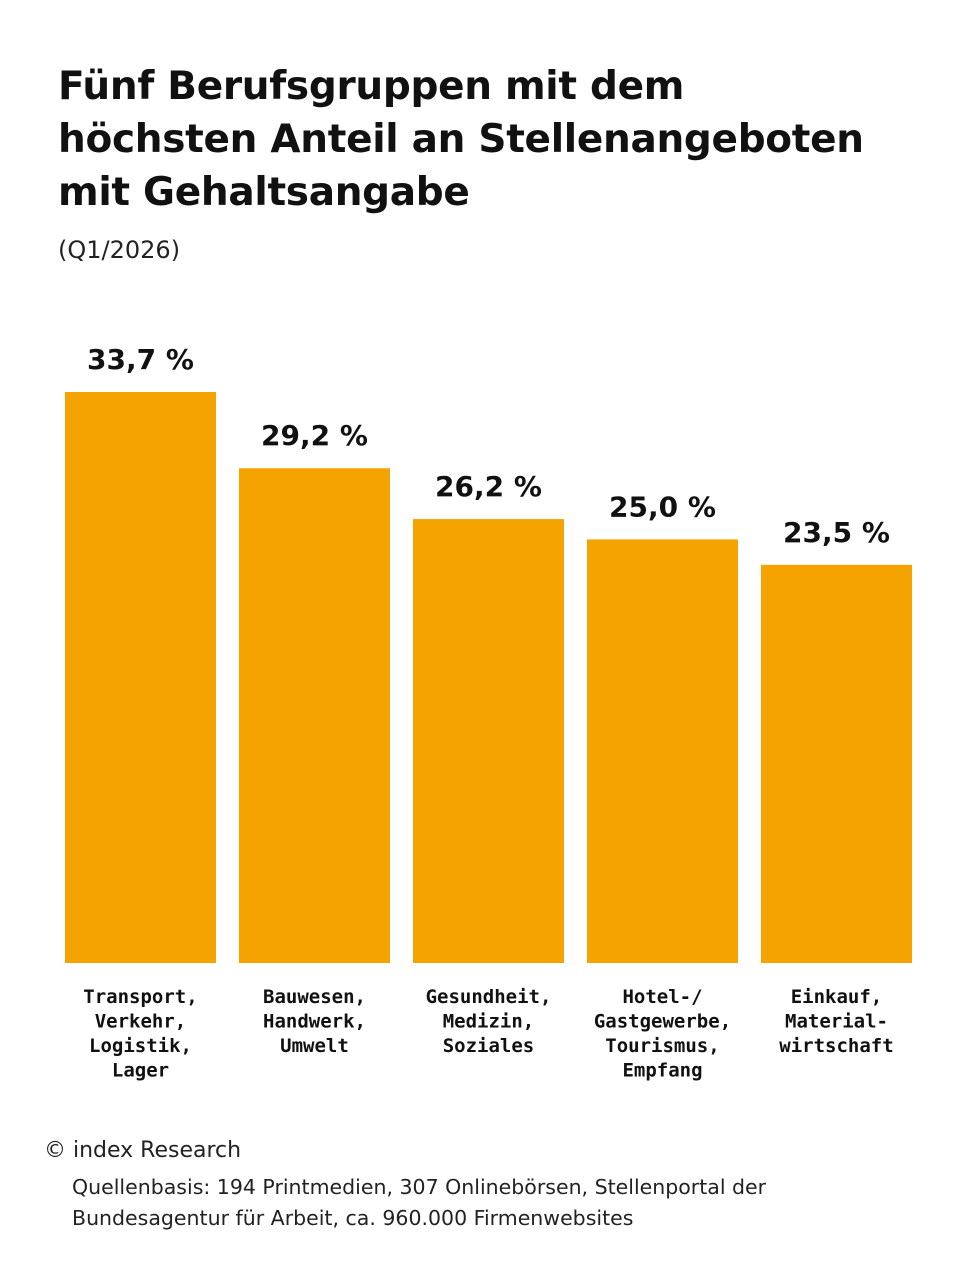 Image resolution: width=973 pixels, height=1280 pixels. What do you see at coordinates (836, 532) in the screenshot?
I see `value-label-5: 23,5 %` at bounding box center [836, 532].